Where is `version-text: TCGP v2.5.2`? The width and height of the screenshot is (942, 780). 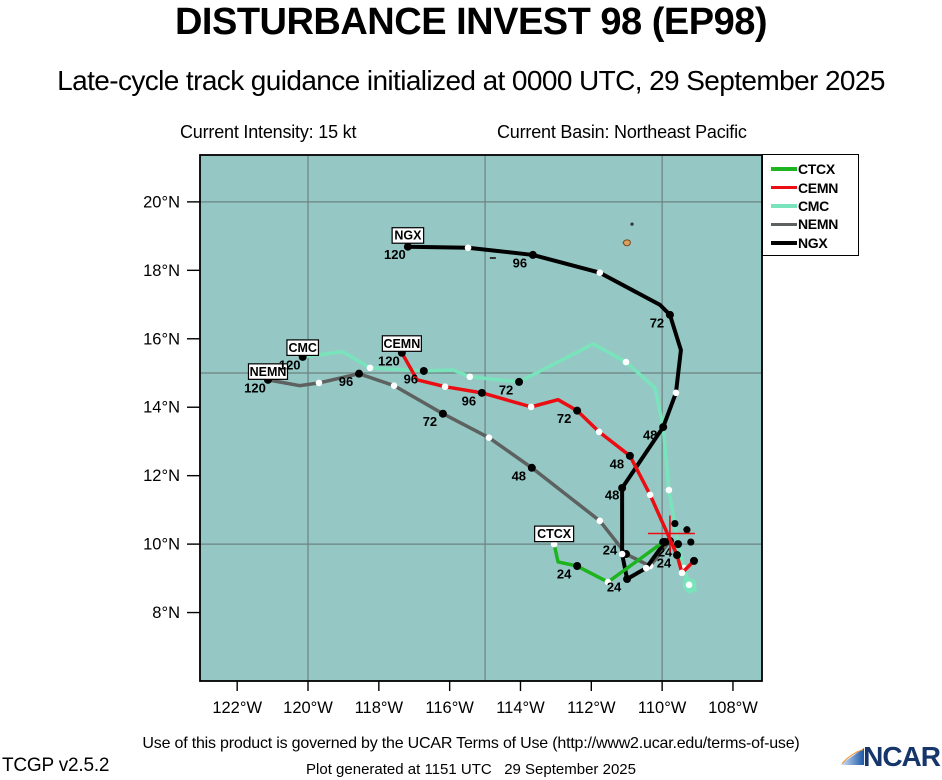
version-text: TCGP v2.5.2 is located at coordinates (56, 765).